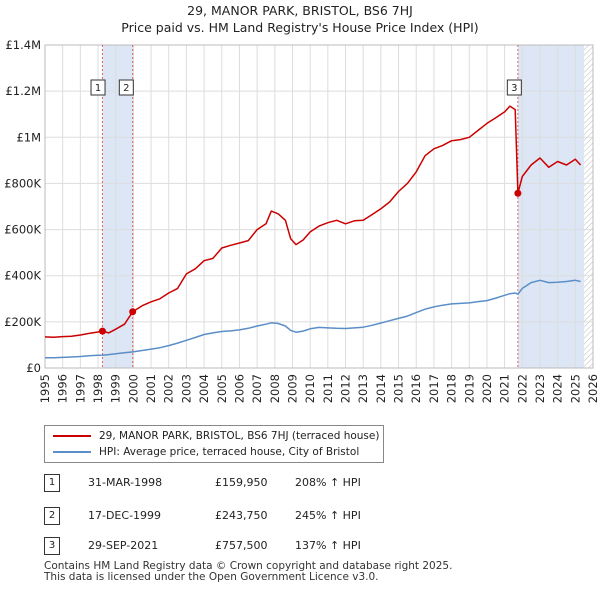 This screenshot has height=590, width=600. Describe the element at coordinates (328, 545) in the screenshot. I see `transaction-hpi-change: 137% ↑ HPI` at that location.